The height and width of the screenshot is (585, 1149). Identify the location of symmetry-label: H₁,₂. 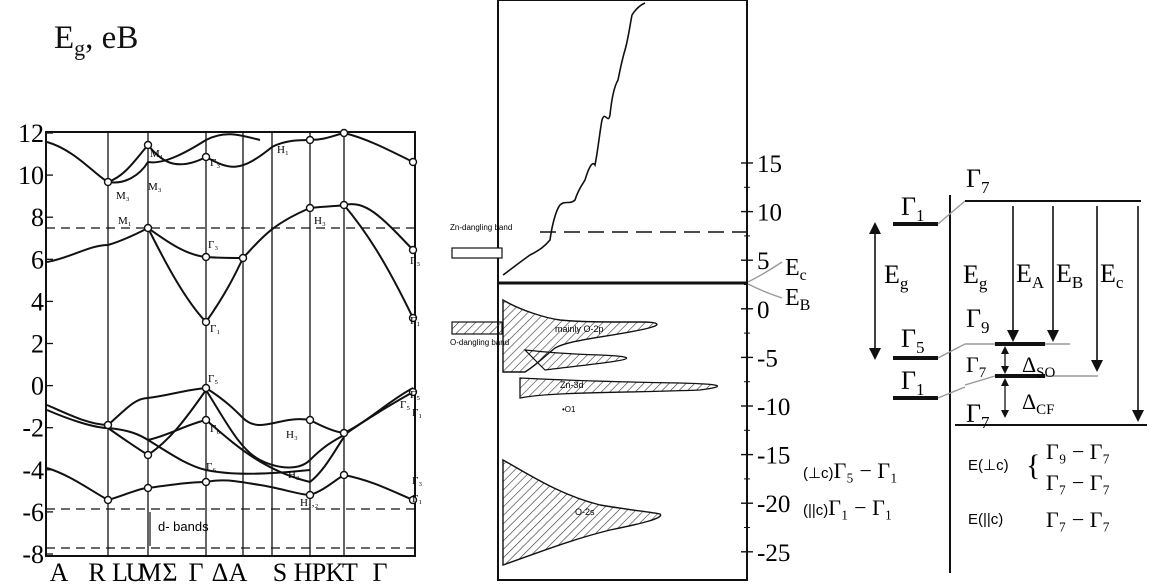
(309, 503).